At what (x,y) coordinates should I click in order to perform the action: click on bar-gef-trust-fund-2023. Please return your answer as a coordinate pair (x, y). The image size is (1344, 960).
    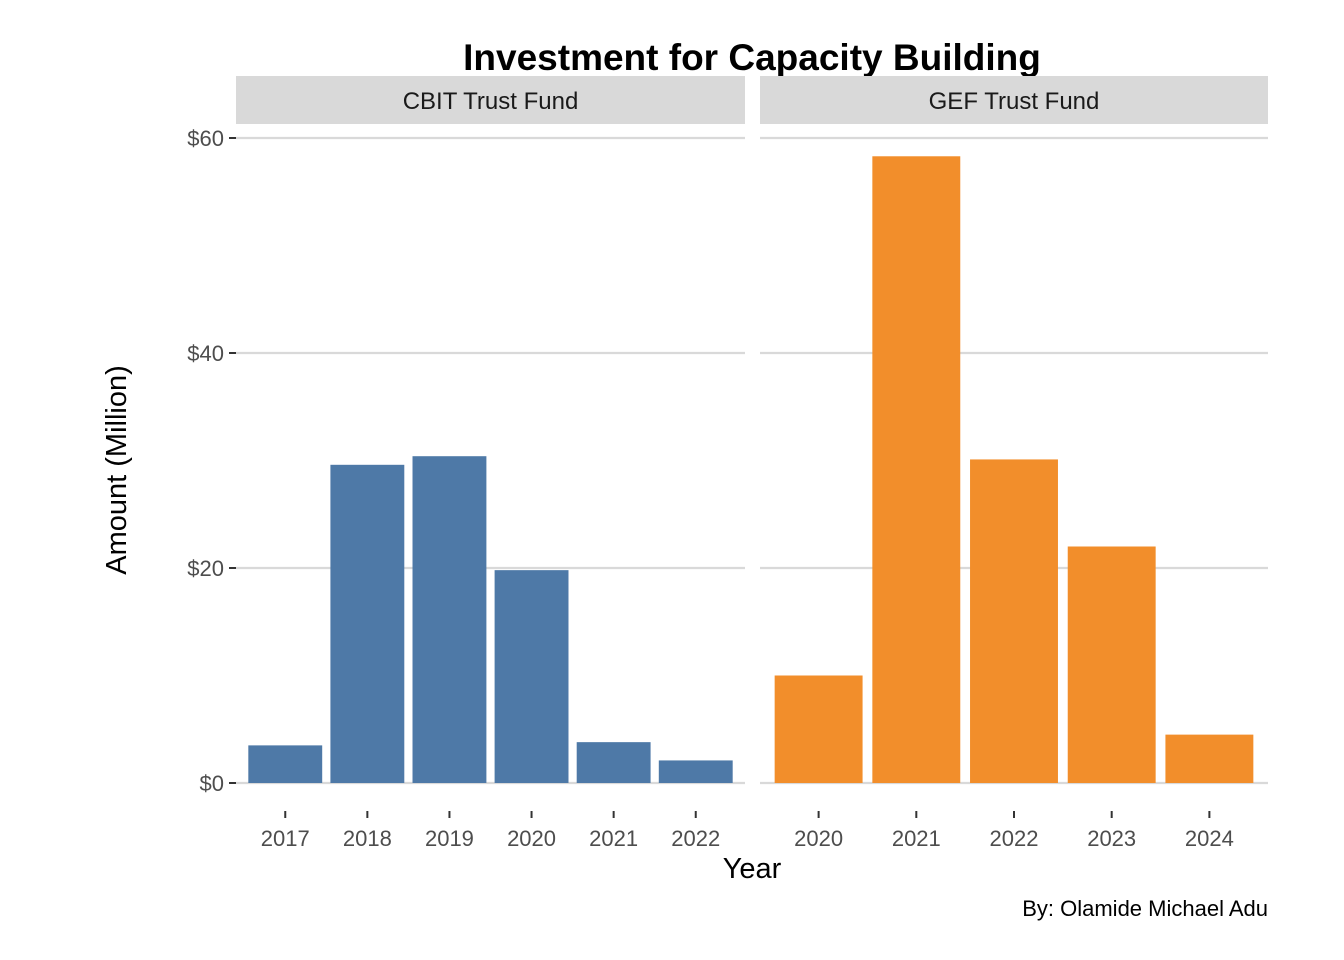
    Looking at the image, I should click on (1111, 664).